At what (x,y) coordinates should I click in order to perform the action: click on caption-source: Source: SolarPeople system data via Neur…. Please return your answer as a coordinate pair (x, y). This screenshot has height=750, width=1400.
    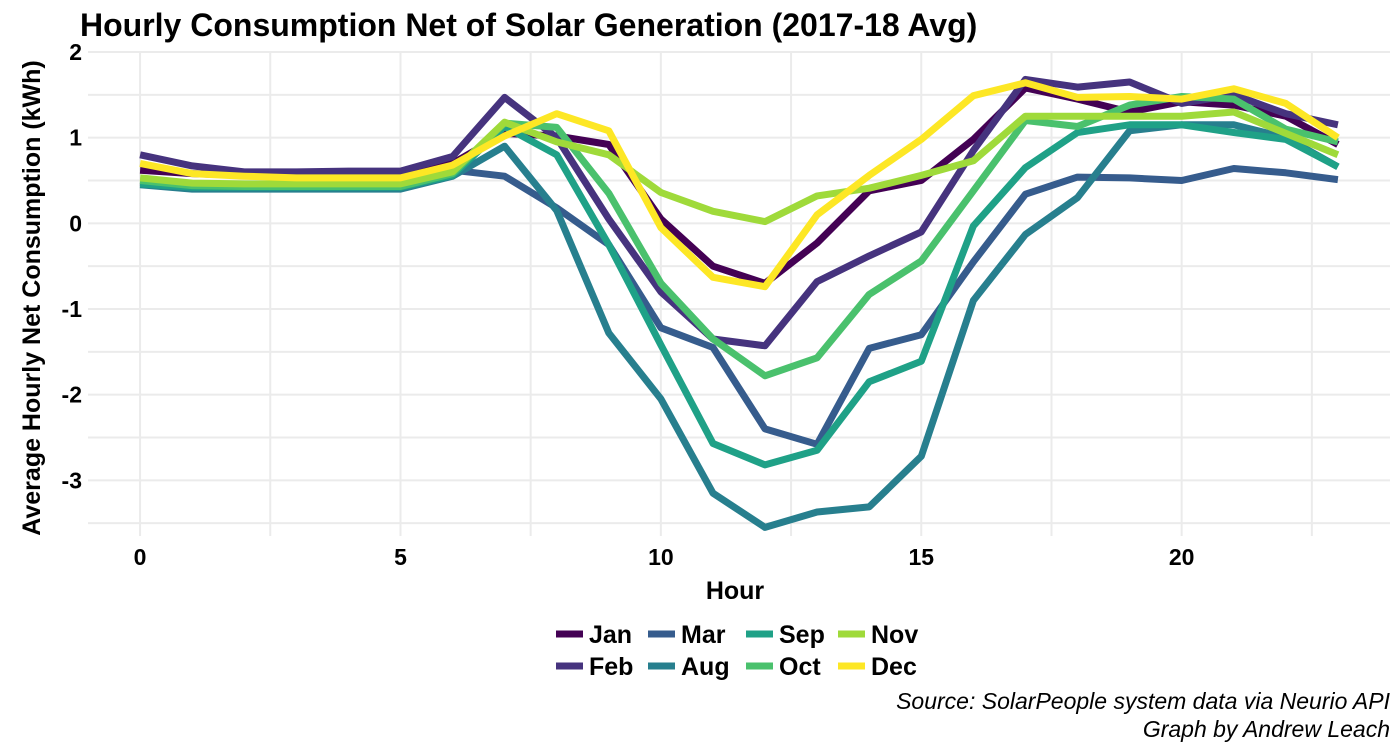
    Looking at the image, I should click on (1143, 701).